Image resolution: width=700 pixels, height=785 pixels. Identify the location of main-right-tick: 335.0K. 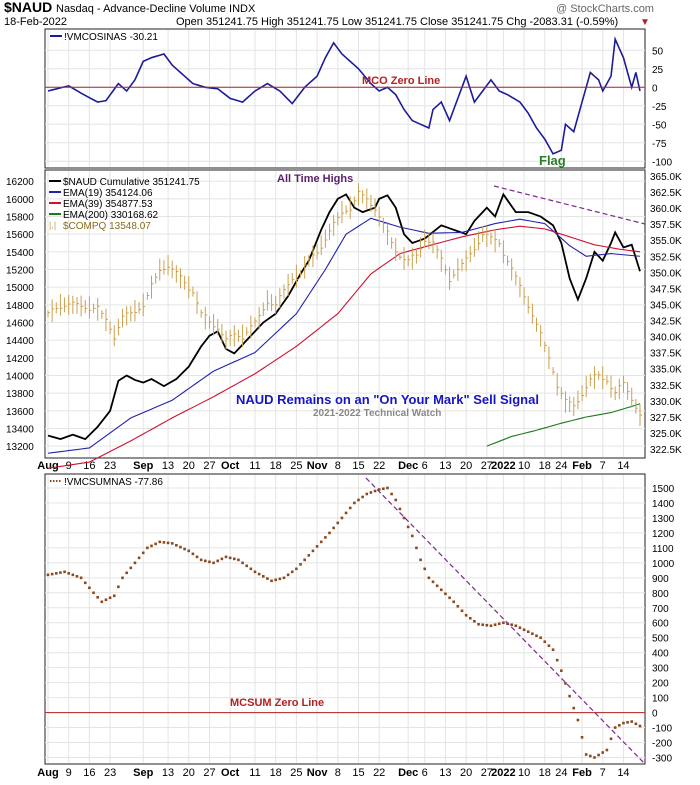
(666, 370).